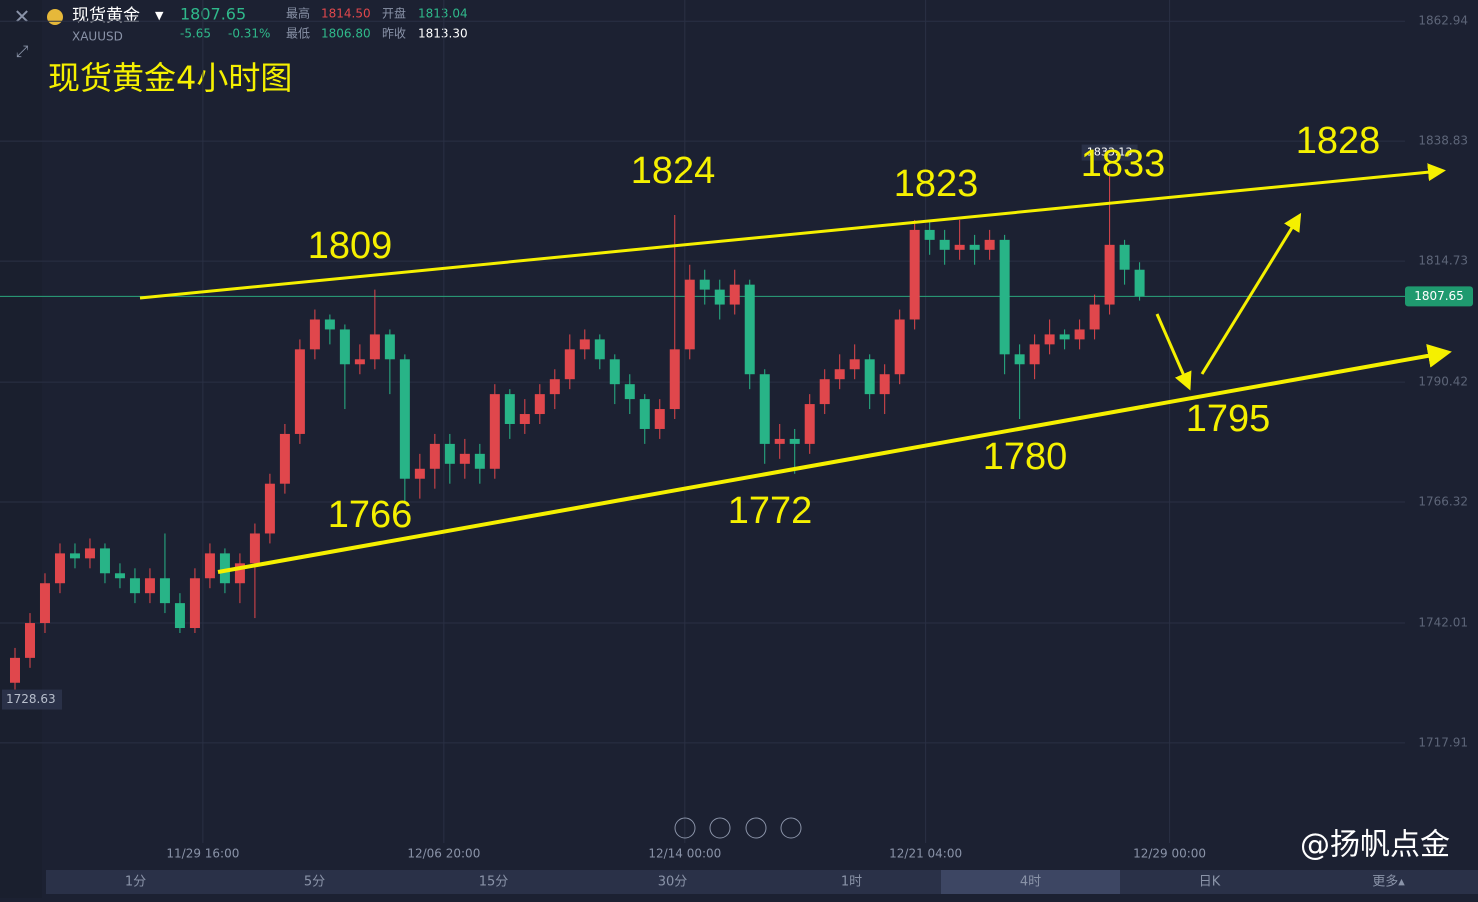  What do you see at coordinates (1443, 141) in the screenshot?
I see `y-tick-label: 1838.83` at bounding box center [1443, 141].